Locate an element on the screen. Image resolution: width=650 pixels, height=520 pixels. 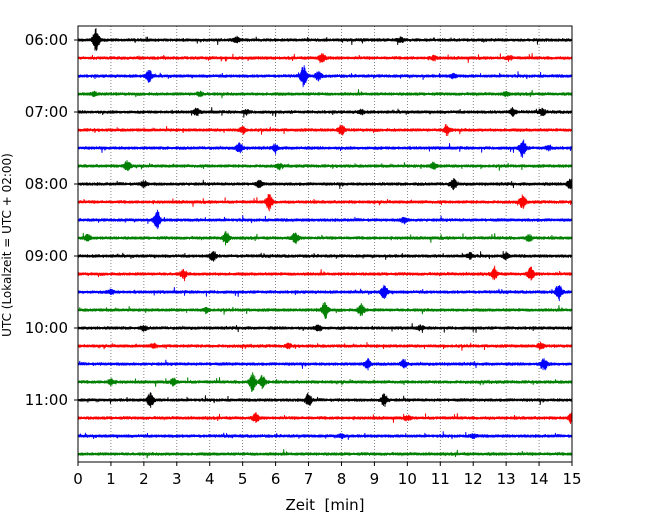
x-tick-label: 14 is located at coordinates (539, 479).